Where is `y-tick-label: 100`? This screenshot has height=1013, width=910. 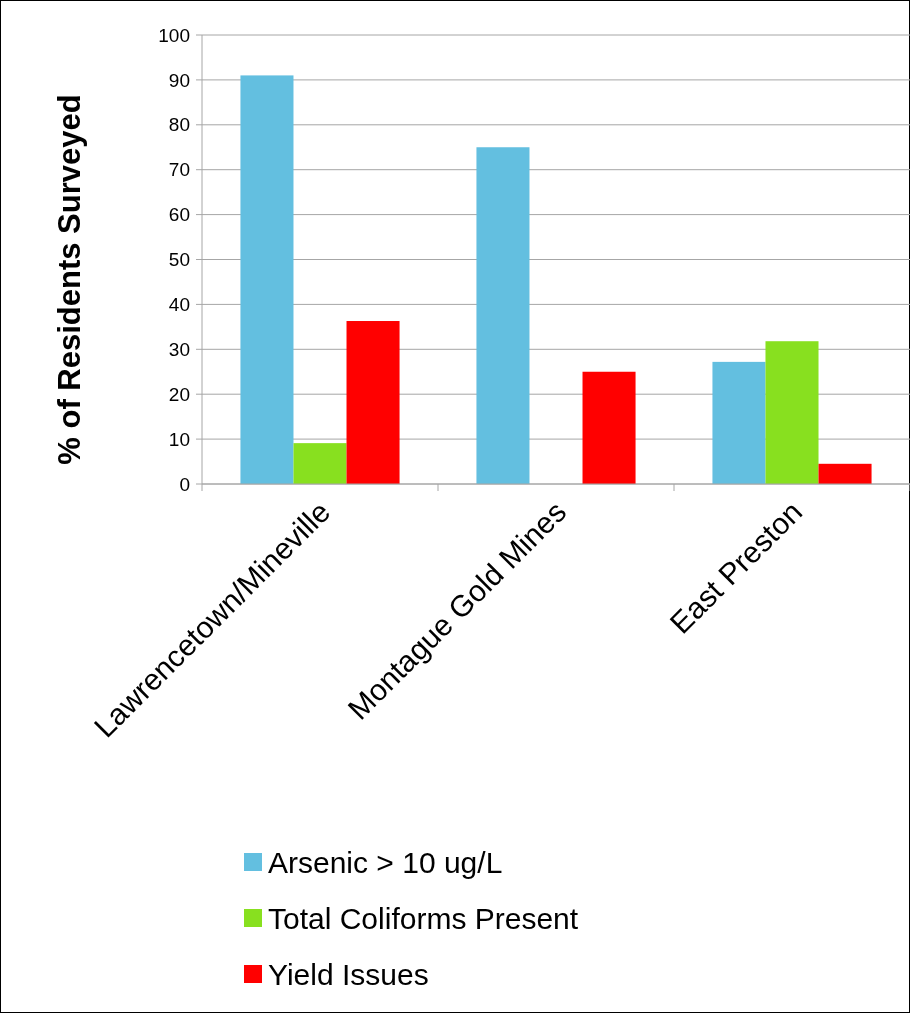
y-tick-label: 100 is located at coordinates (174, 35).